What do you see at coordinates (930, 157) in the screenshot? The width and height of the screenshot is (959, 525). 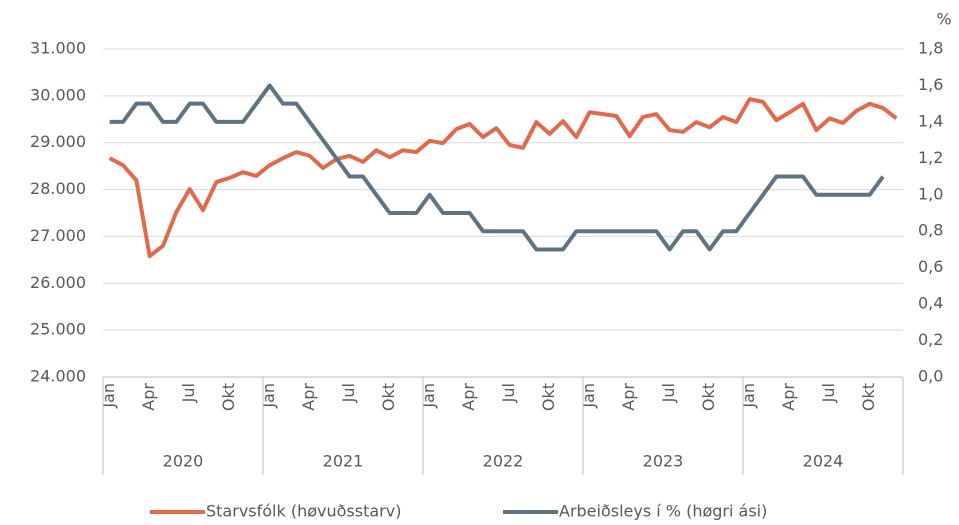 I see `y2-tick-label: 1,2` at bounding box center [930, 157].